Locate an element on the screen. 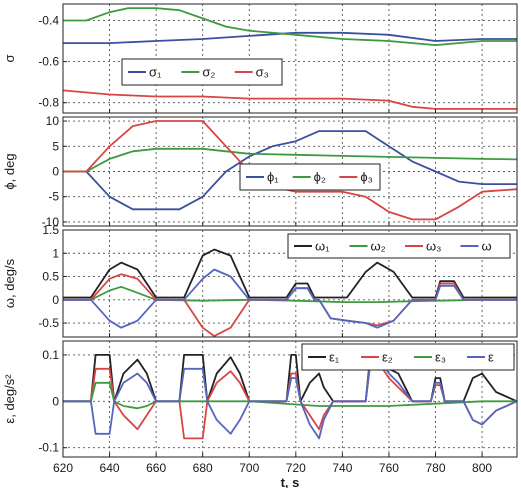  legend: ω₁ ω₂ ω₃ ω is located at coordinates (399, 246).